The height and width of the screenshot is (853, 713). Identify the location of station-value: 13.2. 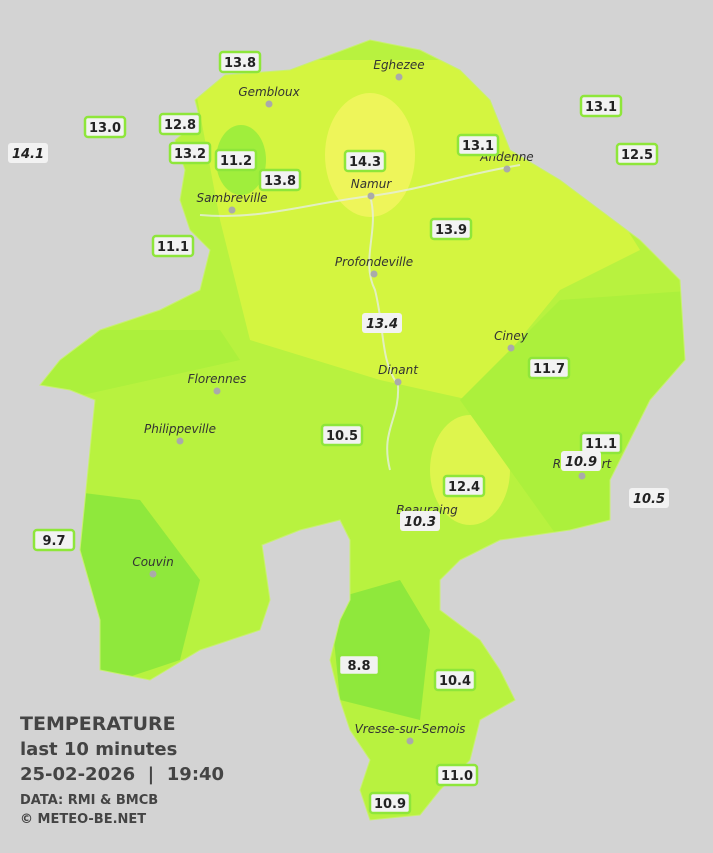
(190, 154).